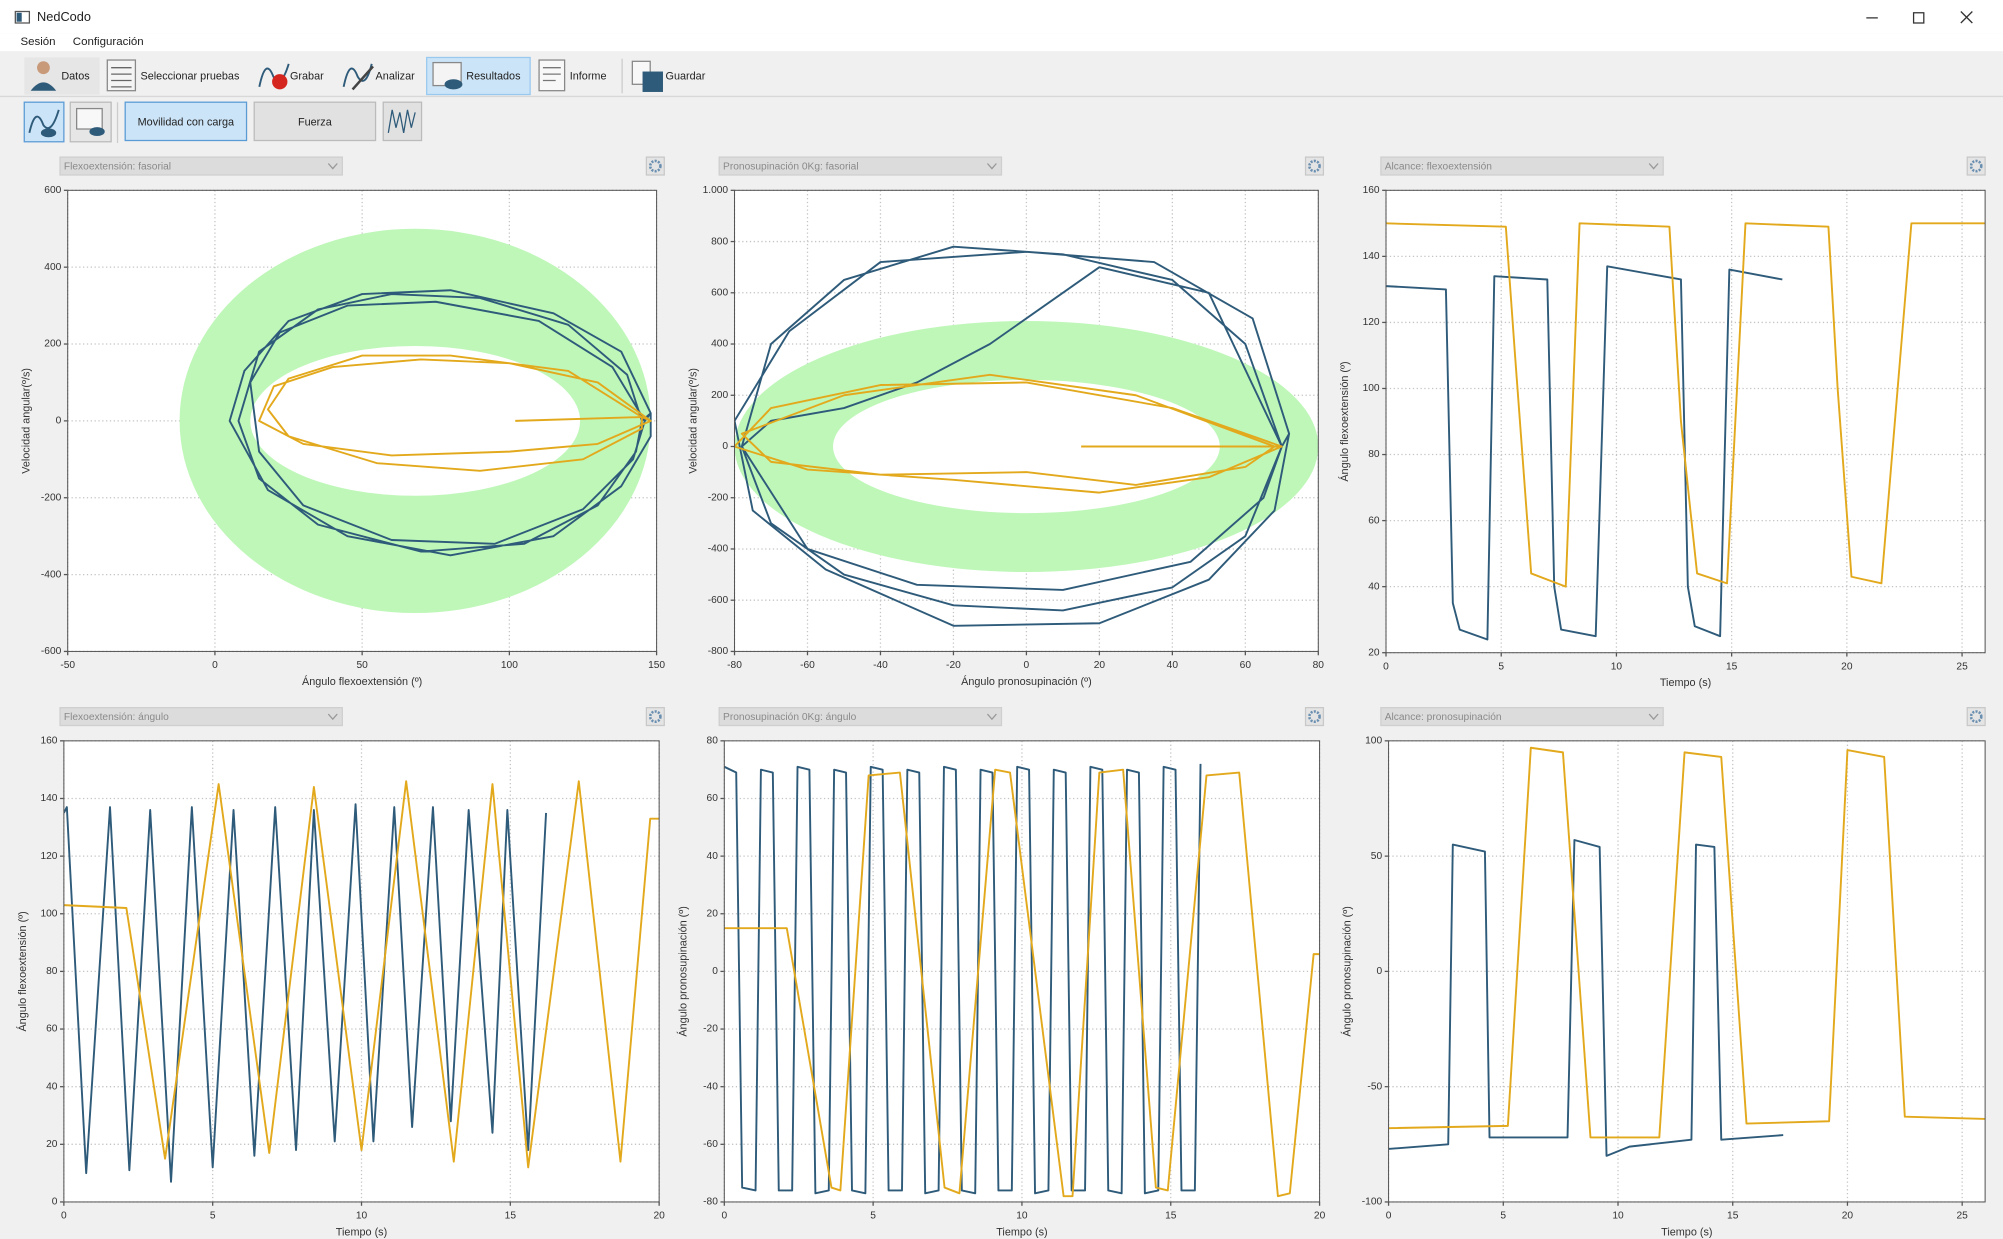 The width and height of the screenshot is (2003, 1239). I want to click on icon-wave, so click(274, 75).